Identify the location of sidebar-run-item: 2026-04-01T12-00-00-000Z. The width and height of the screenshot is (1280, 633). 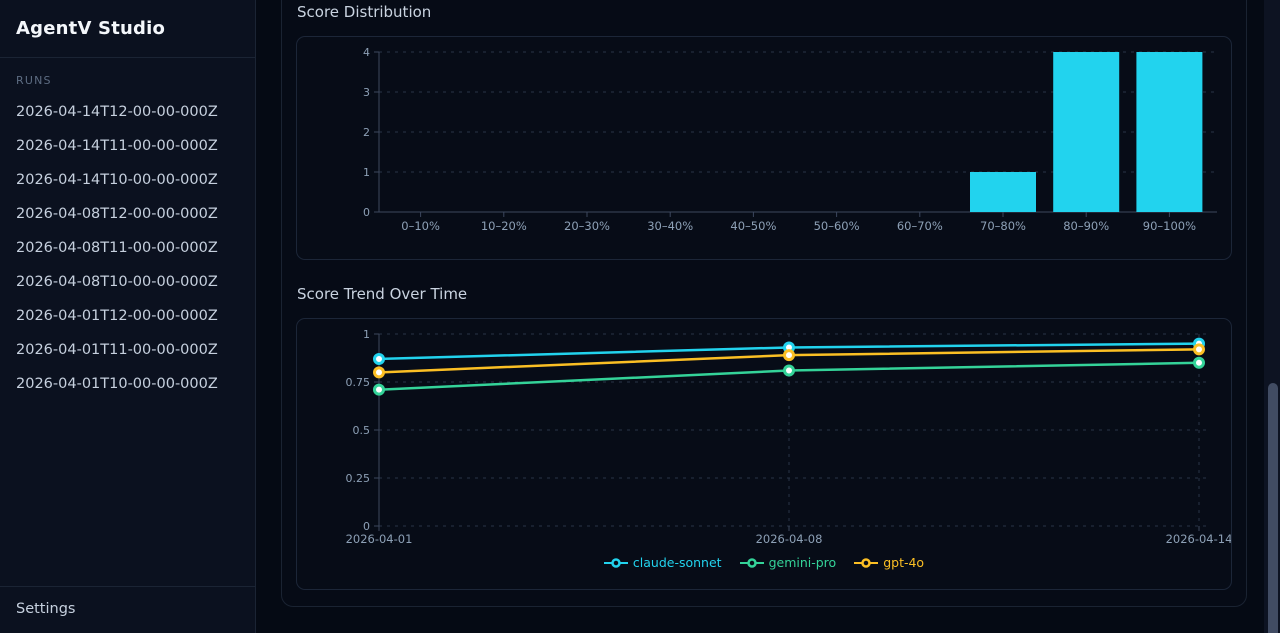
(117, 316).